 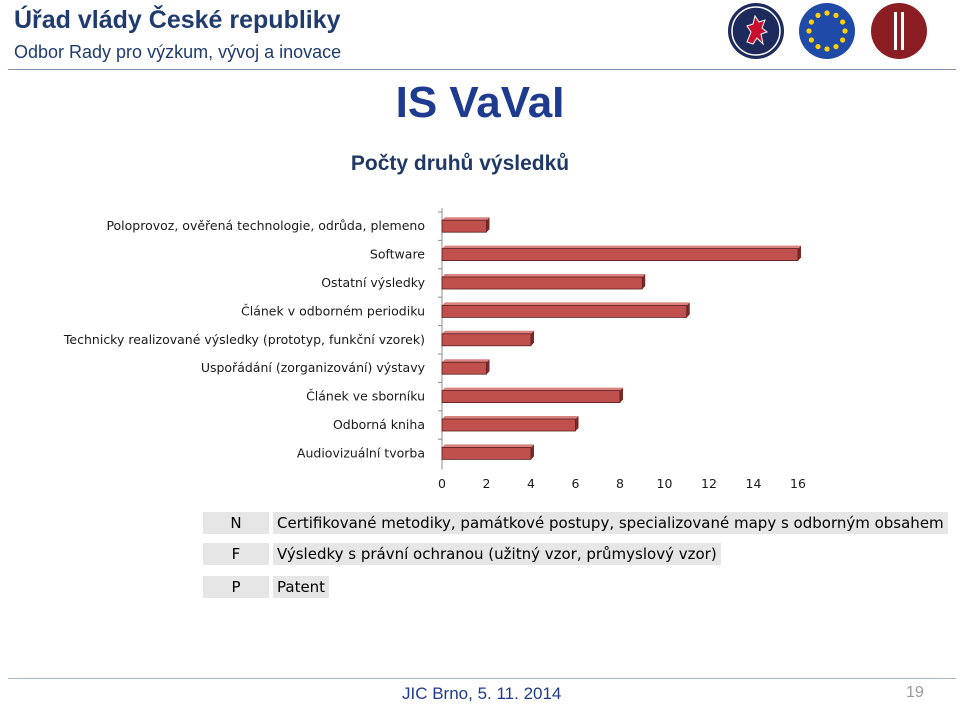 I want to click on x-tick-label: 0, so click(x=442, y=483).